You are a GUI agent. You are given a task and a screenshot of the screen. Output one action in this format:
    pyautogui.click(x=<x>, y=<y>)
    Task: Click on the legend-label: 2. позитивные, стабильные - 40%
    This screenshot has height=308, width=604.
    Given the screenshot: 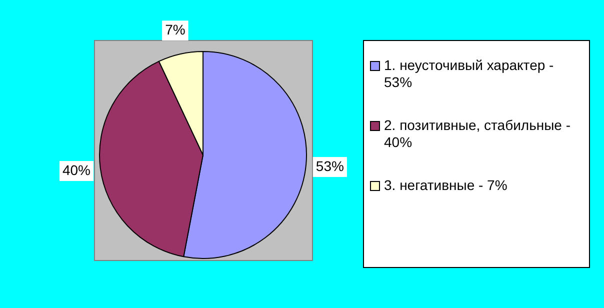 What is the action you would take?
    pyautogui.click(x=478, y=134)
    